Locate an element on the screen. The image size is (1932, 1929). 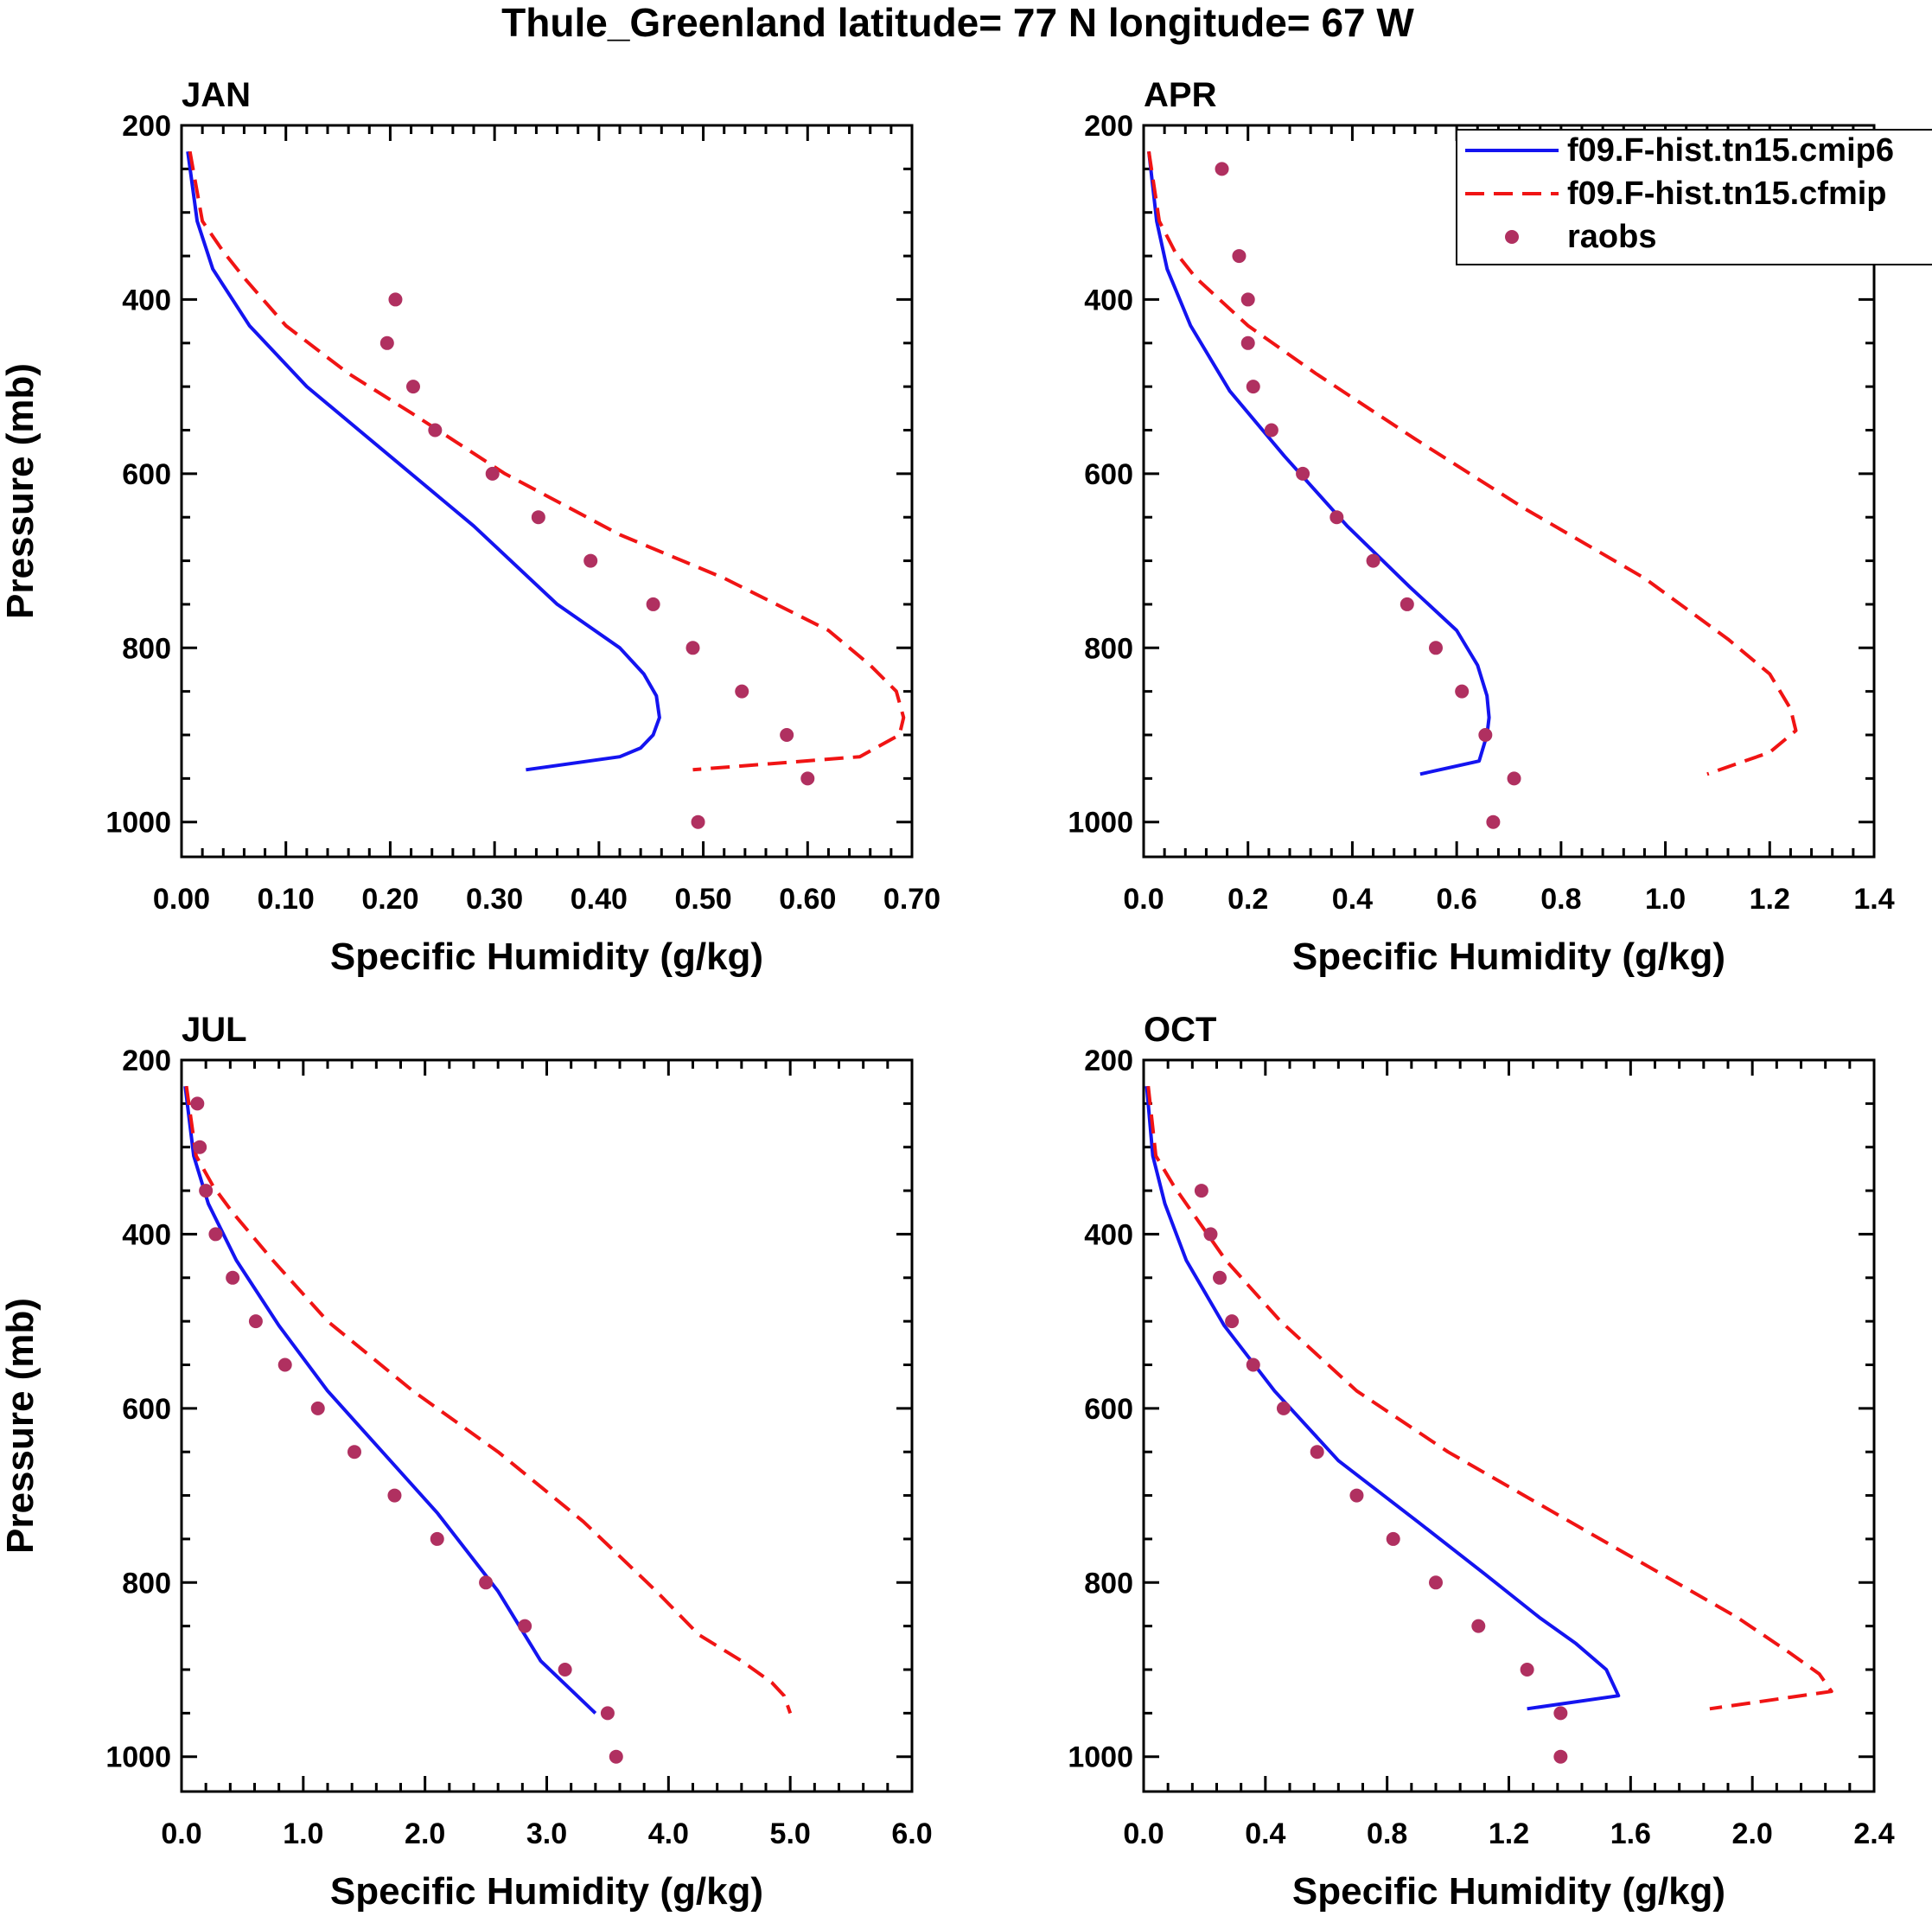
x-tick-label: 5.0 is located at coordinates (790, 1833).